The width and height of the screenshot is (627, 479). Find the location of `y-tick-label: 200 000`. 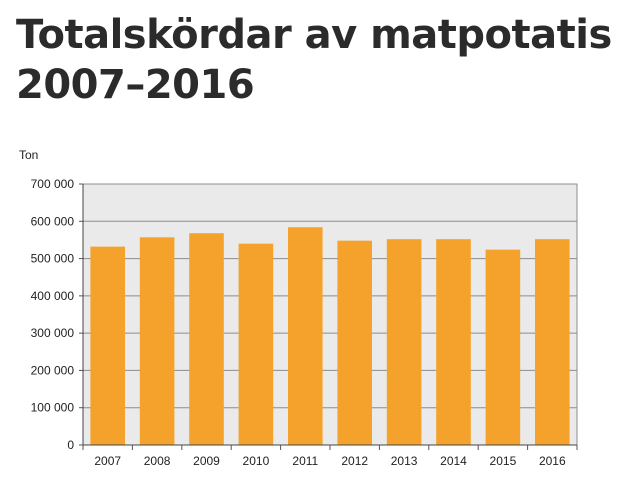

y-tick-label: 200 000 is located at coordinates (53, 370).